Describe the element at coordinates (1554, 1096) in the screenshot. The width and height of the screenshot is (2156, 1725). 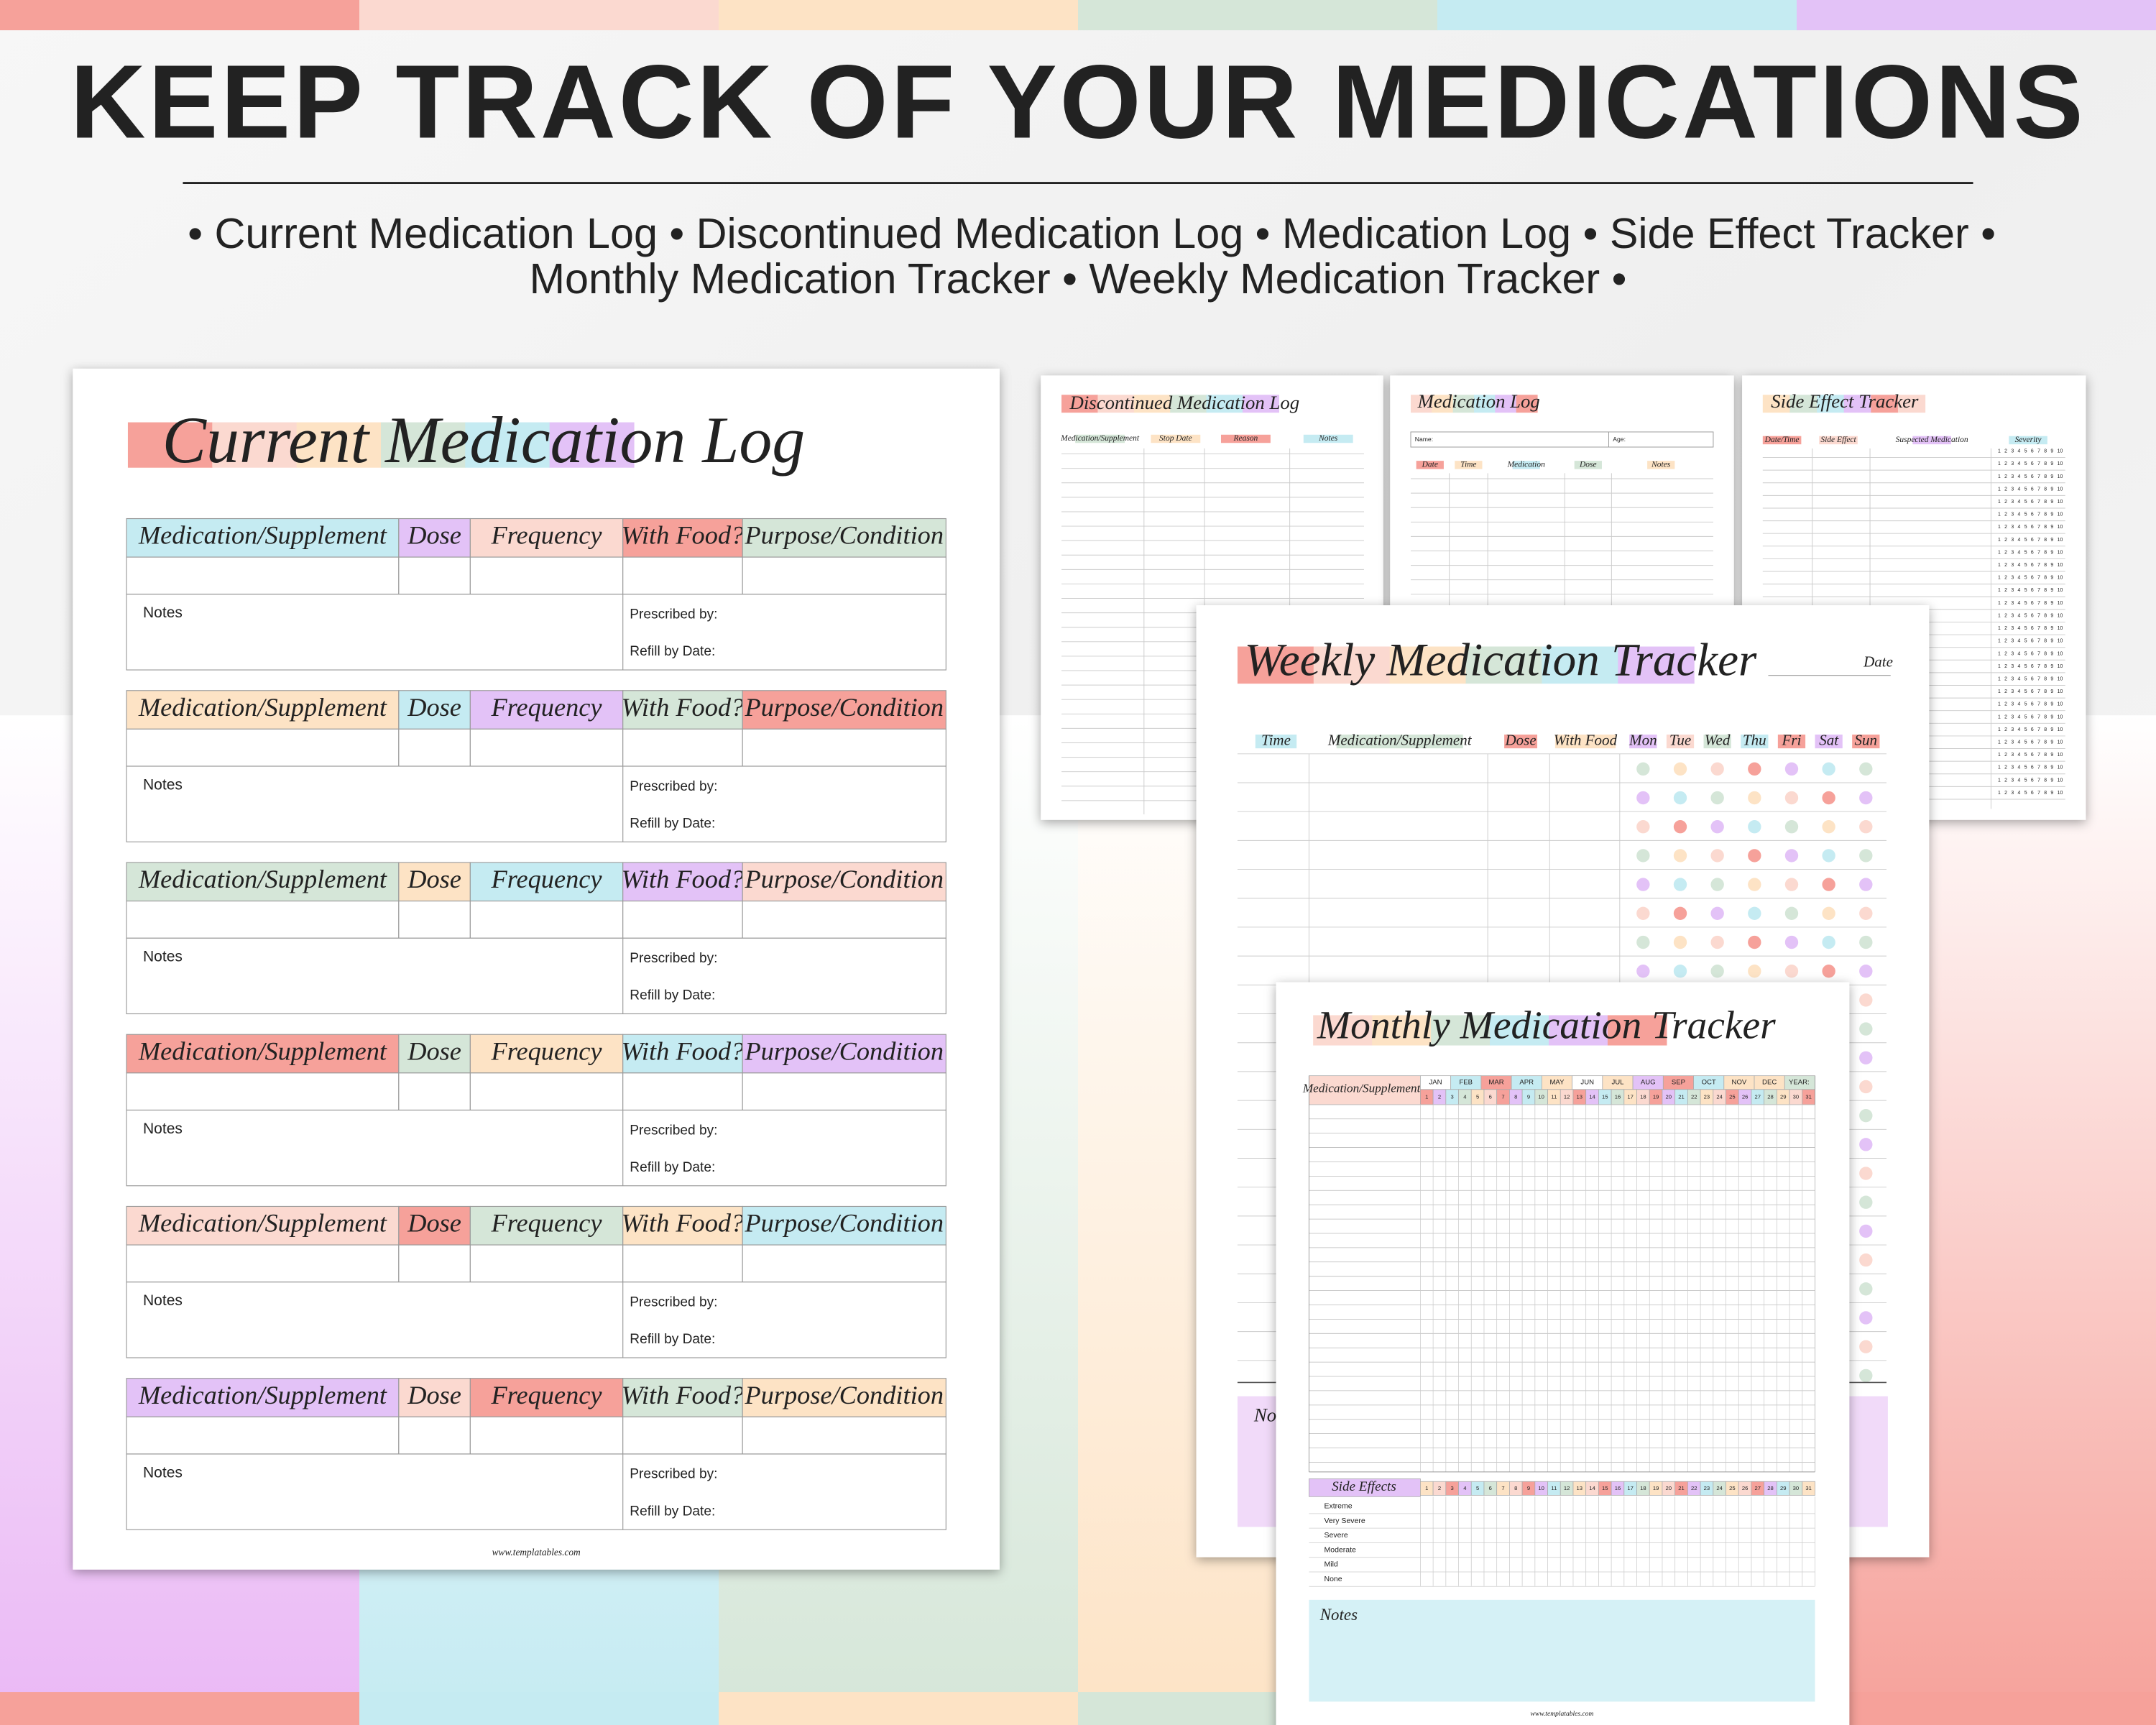
I see `day-number: 11` at that location.